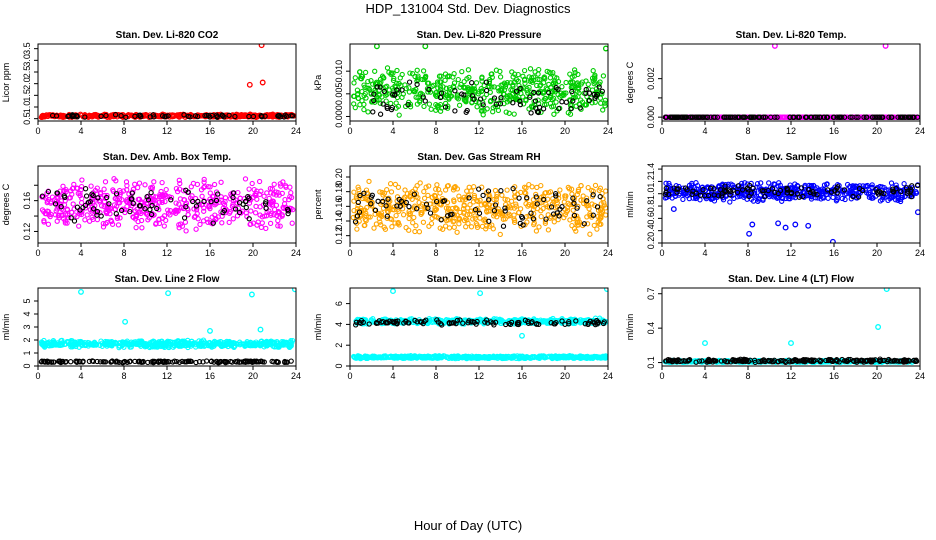 The height and width of the screenshot is (540, 936). I want to click on y-tick-label: 1.2, so click(651, 181).